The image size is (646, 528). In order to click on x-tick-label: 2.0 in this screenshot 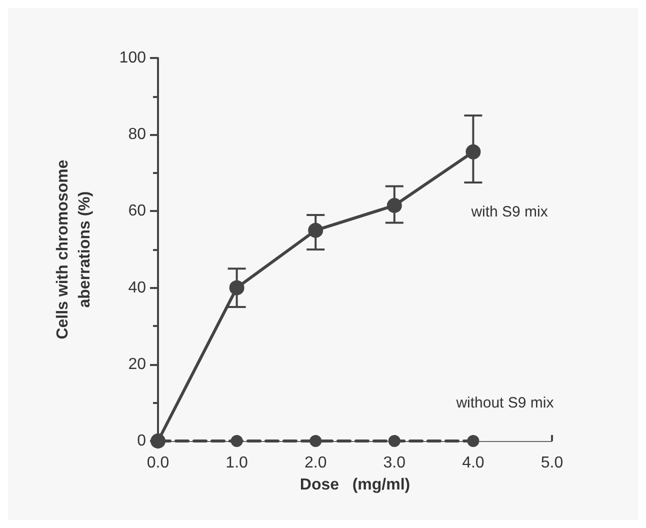, I will do `click(315, 463)`.